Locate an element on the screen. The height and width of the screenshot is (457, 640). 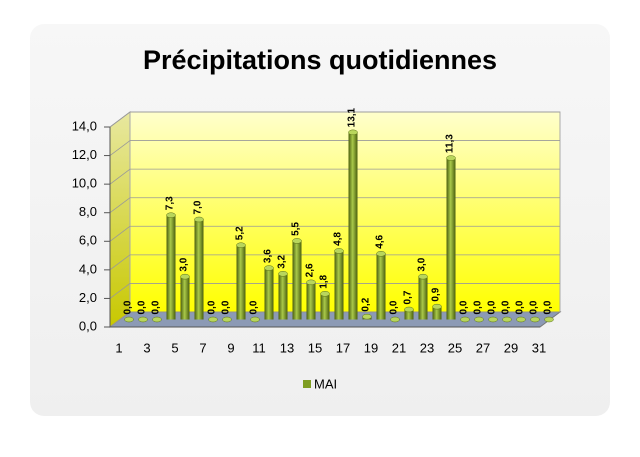
x-tick-label: 3 is located at coordinates (146, 347).